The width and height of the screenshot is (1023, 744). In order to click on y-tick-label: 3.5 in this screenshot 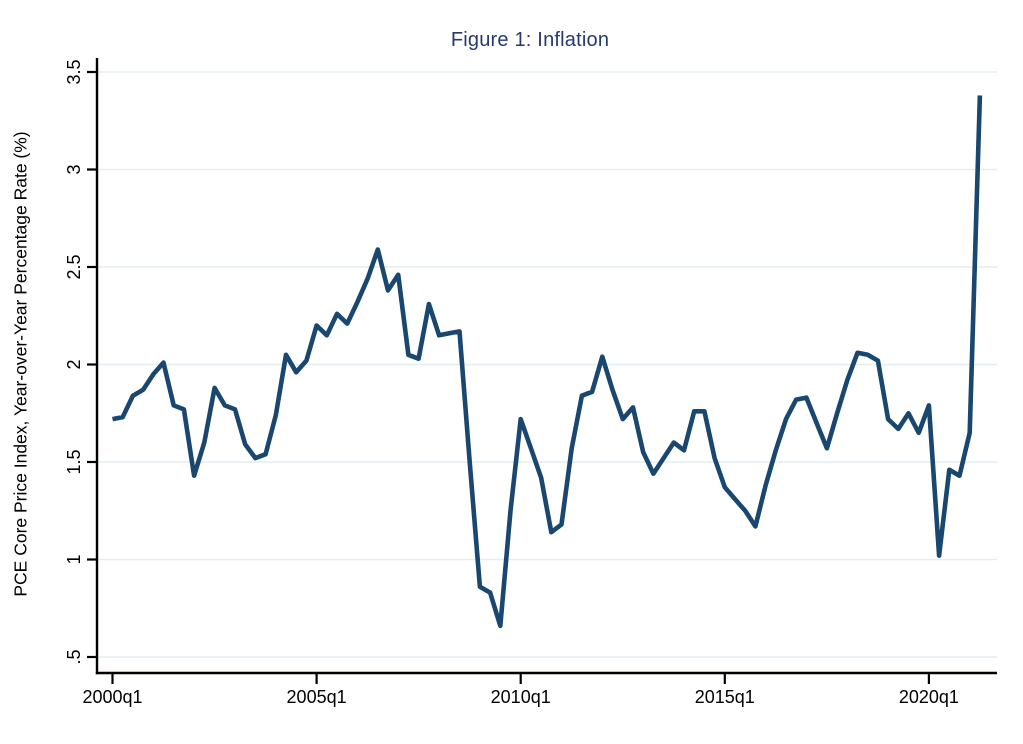, I will do `click(74, 71)`.